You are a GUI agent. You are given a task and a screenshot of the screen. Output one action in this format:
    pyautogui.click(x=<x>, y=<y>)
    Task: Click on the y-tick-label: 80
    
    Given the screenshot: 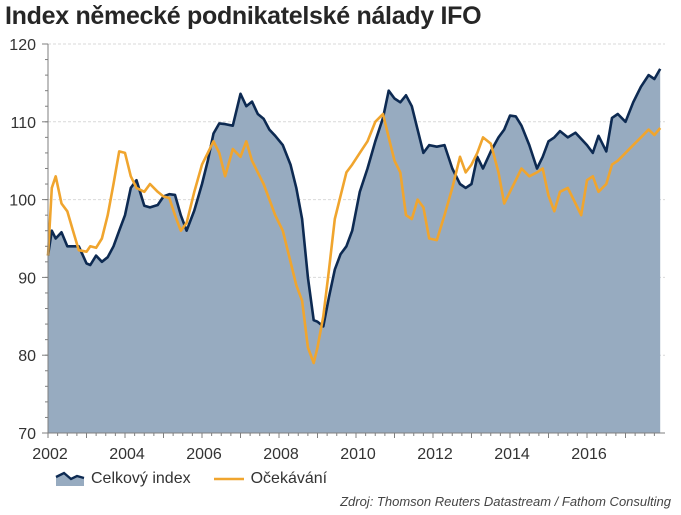 What is the action you would take?
    pyautogui.click(x=27, y=356)
    